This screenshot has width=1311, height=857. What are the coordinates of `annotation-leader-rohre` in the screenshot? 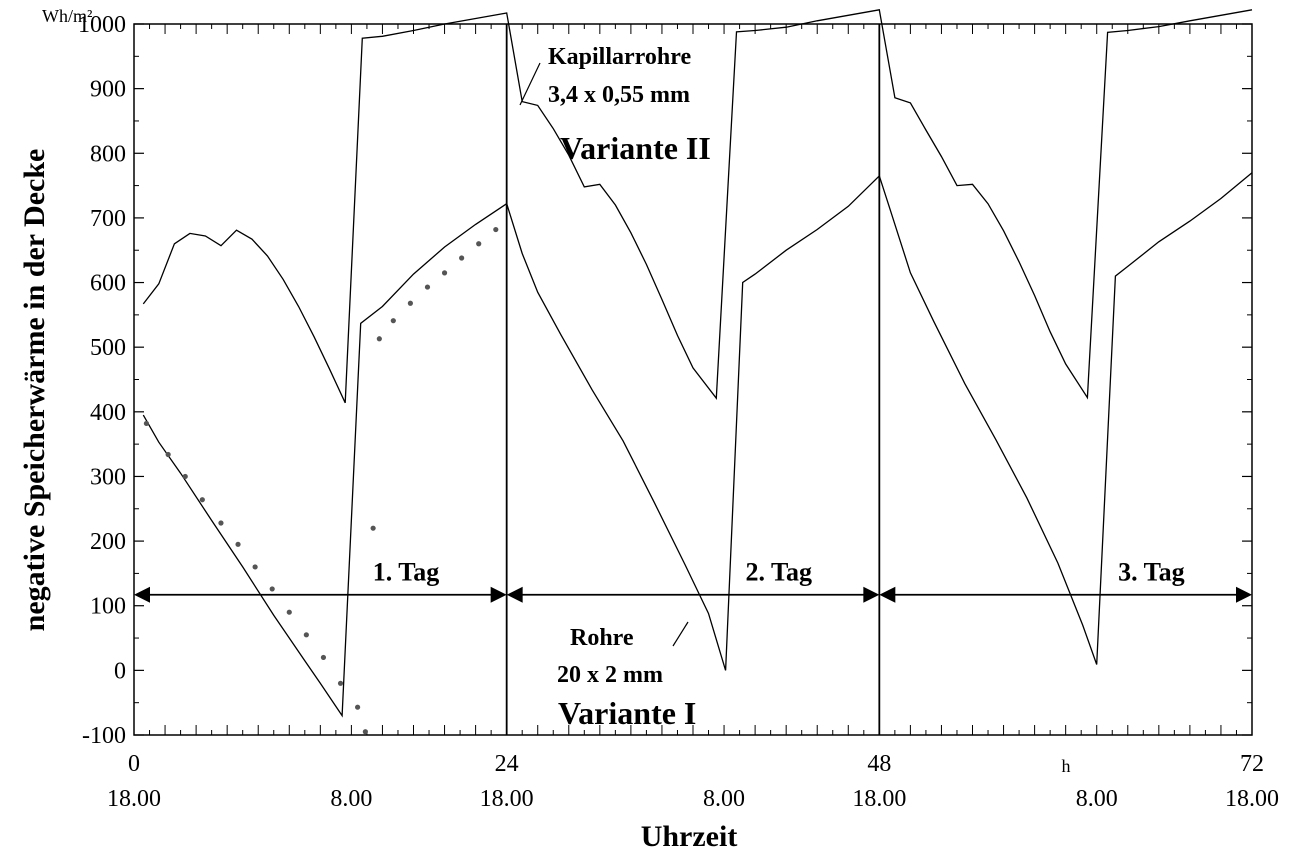 It's located at (680, 634).